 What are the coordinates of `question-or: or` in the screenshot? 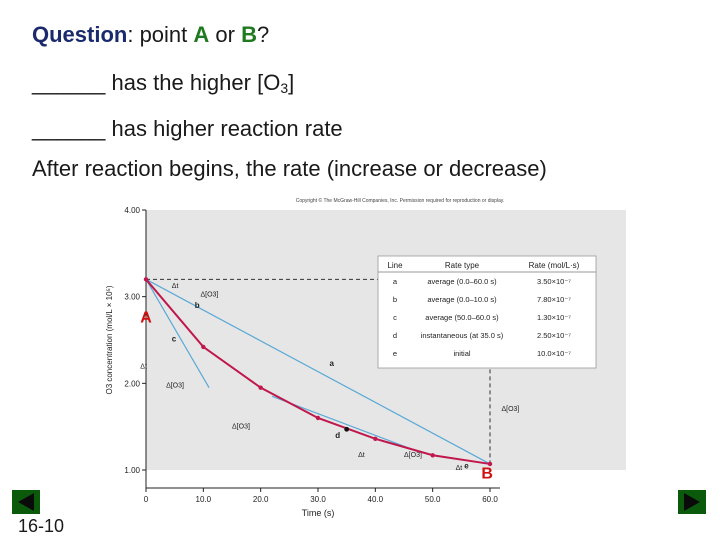 It's located at (225, 34).